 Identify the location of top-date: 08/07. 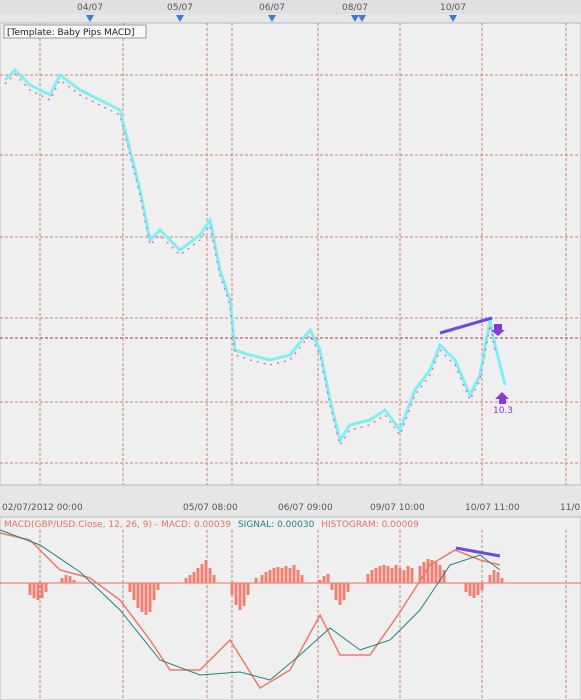
(355, 8).